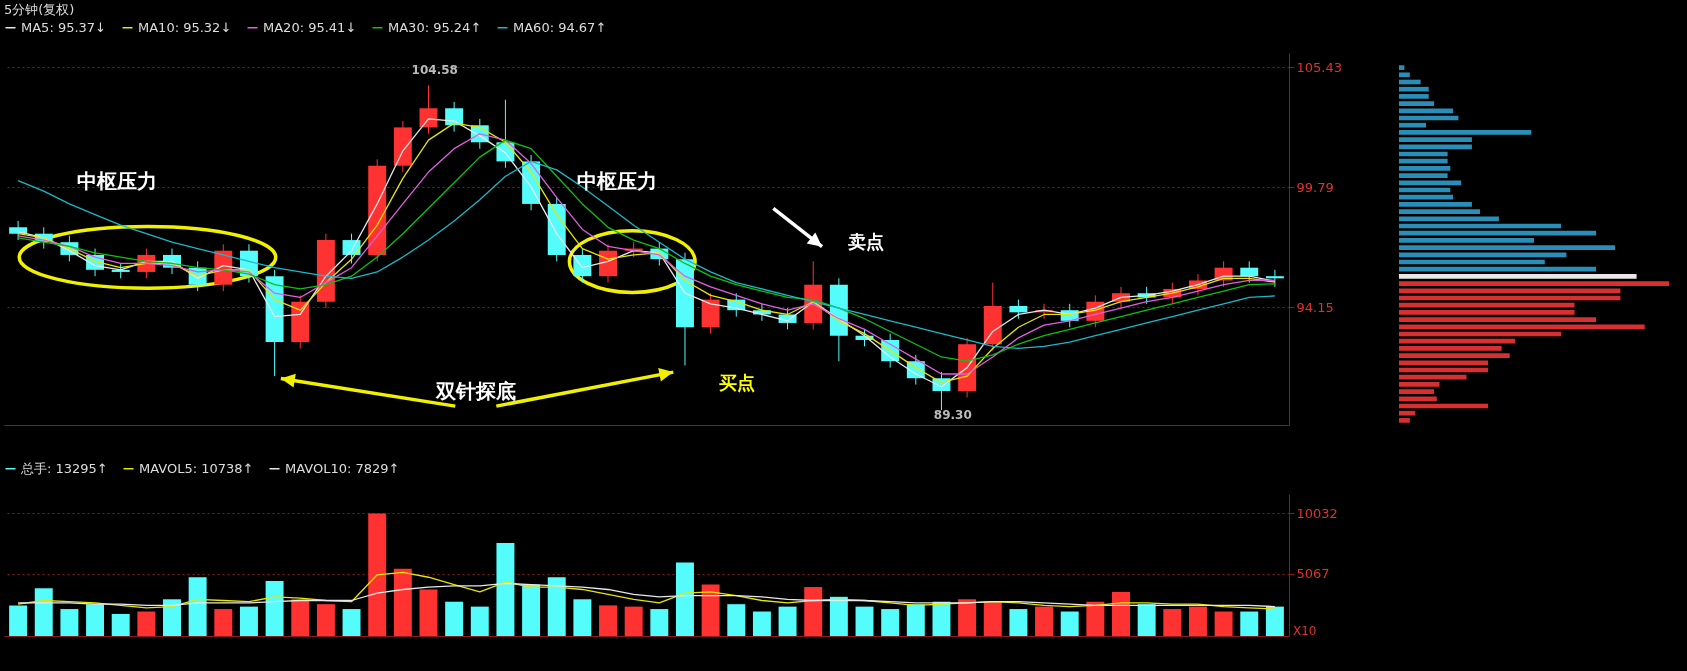 The image size is (1687, 671). What do you see at coordinates (1313, 574) in the screenshot?
I see `y-tick-label: 5067` at bounding box center [1313, 574].